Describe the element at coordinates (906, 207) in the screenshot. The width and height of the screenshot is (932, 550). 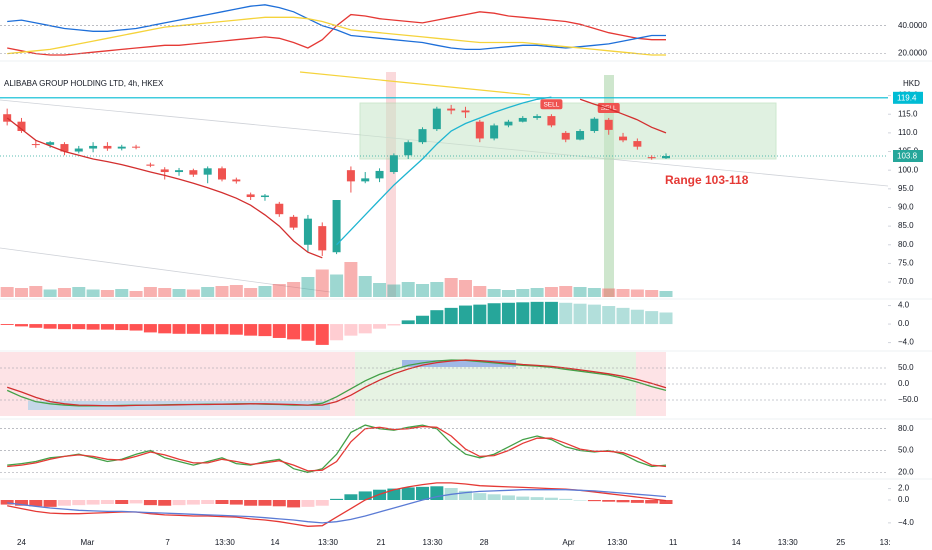
I see `y-tick-label: 90.0` at that location.